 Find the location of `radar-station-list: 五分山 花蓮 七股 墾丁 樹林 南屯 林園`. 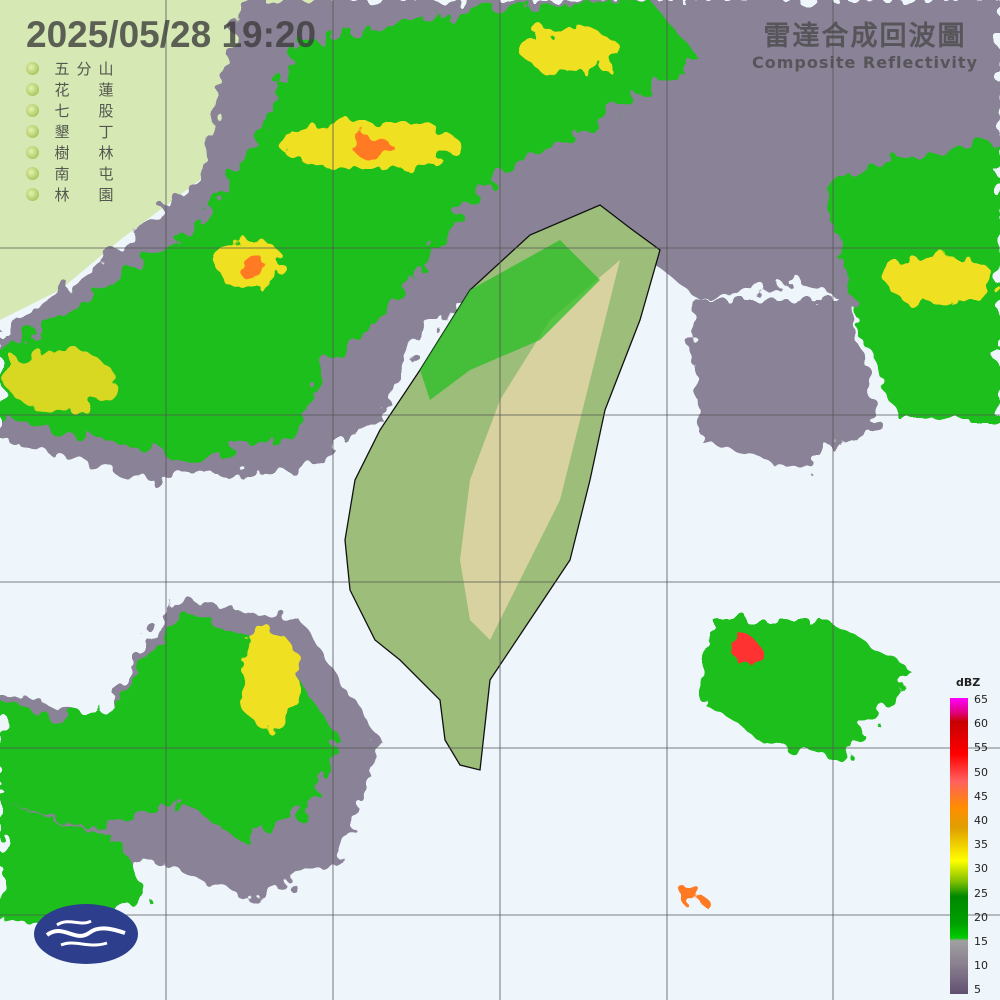

radar-station-list: 五分山 花蓮 七股 墾丁 樹林 南屯 林園 is located at coordinates (71, 131).